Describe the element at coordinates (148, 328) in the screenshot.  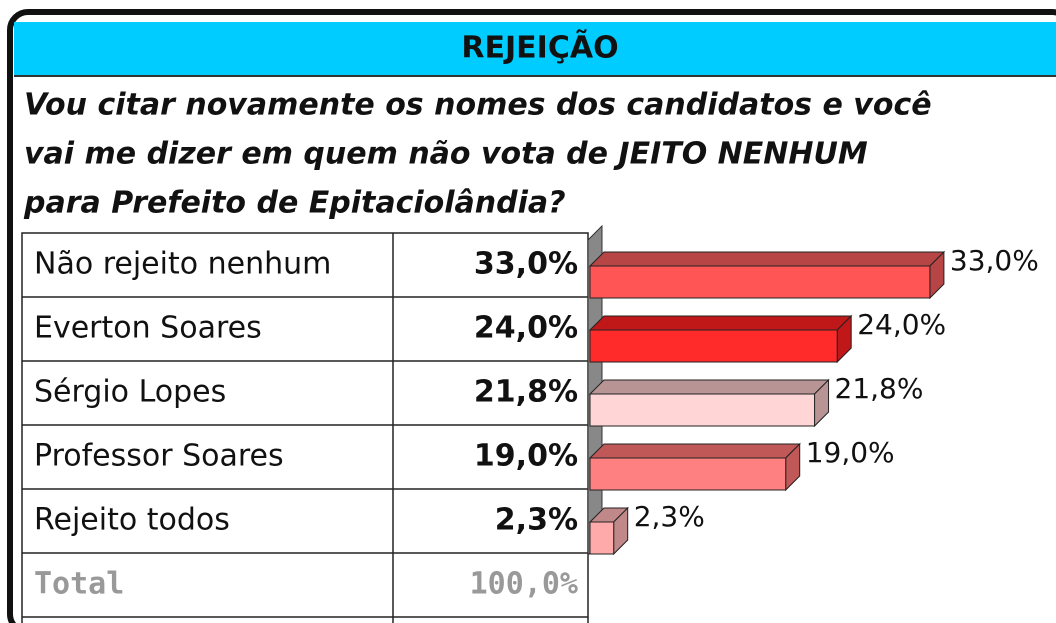
I see `row-label: Everton Soares` at that location.